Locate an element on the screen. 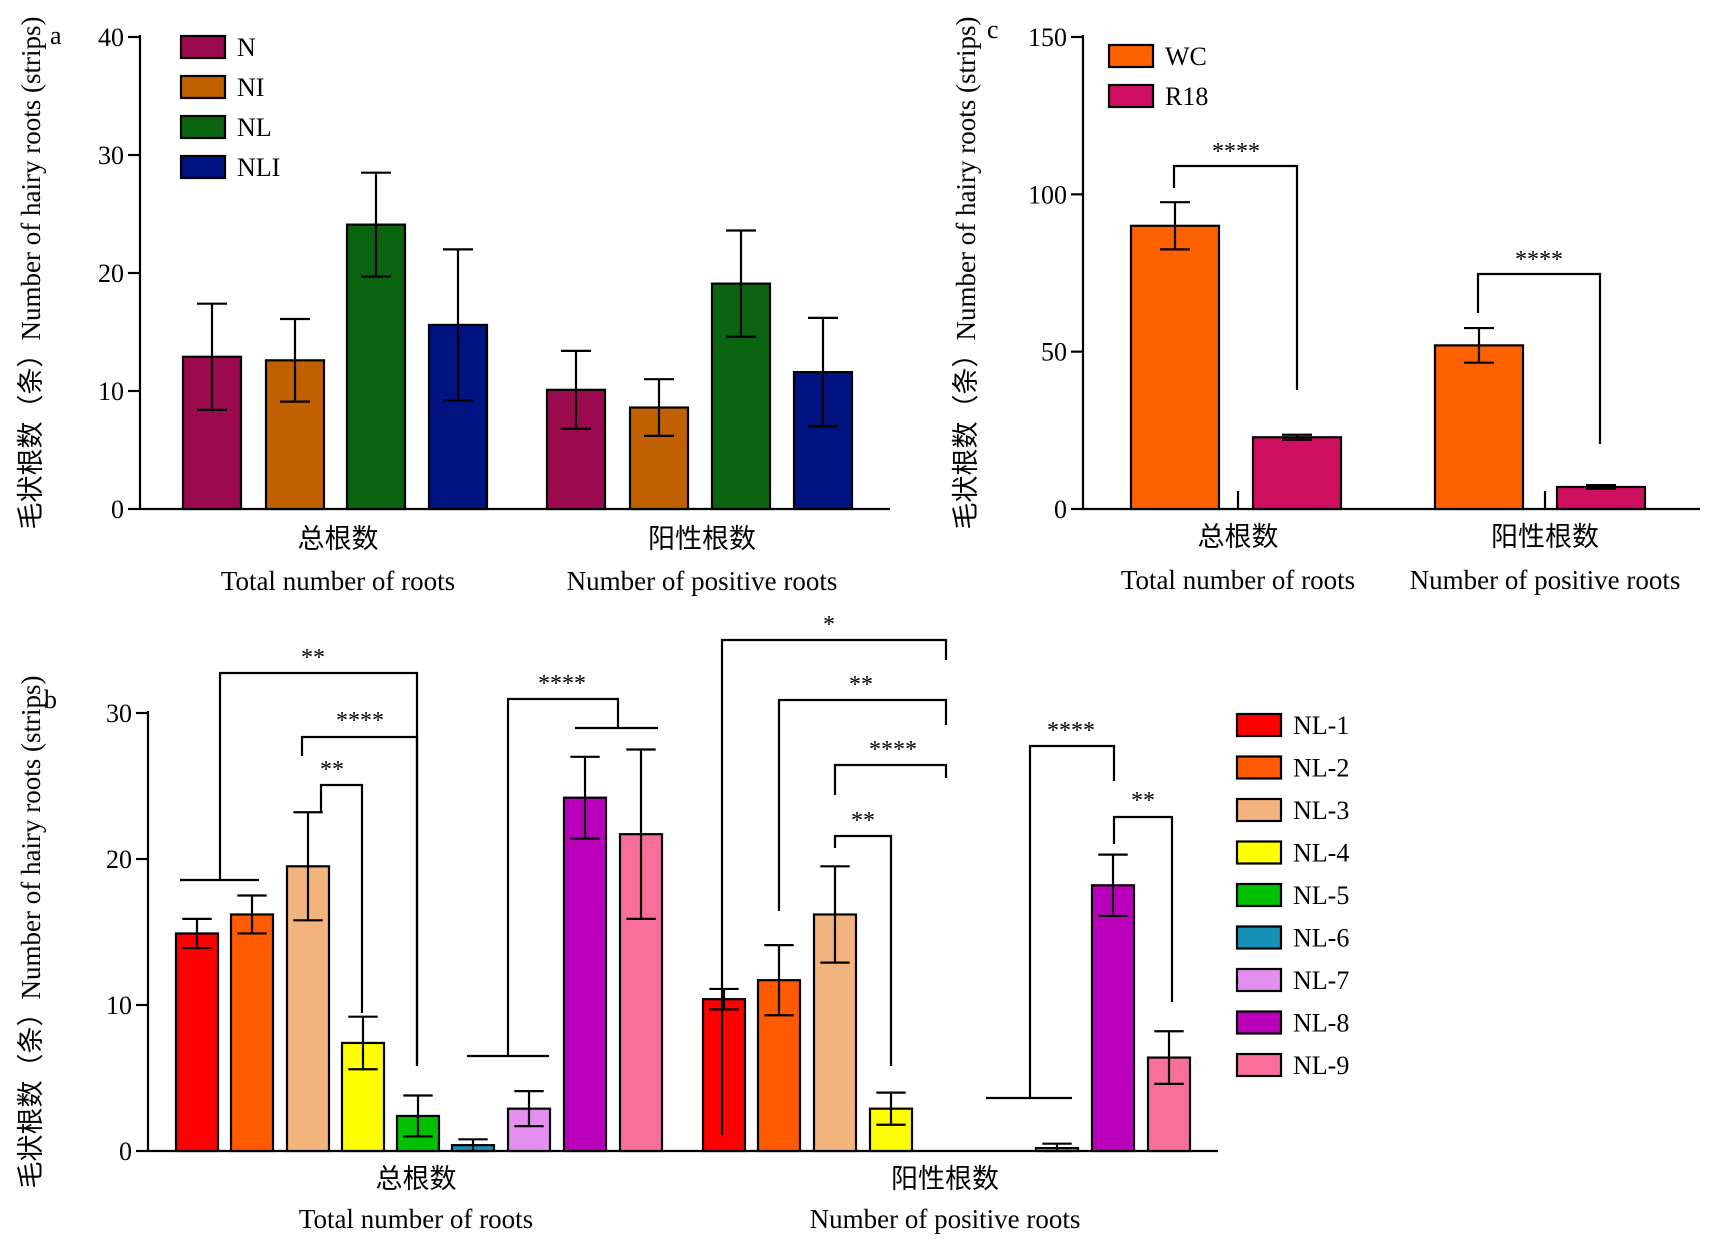 This screenshot has height=1249, width=1709. legend-label: WC is located at coordinates (1186, 56).